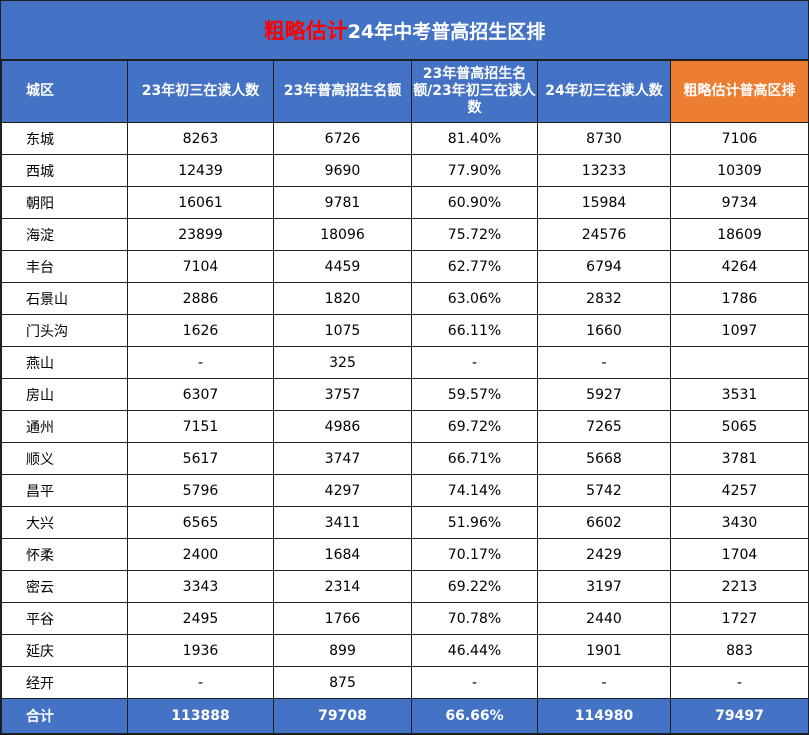  What do you see at coordinates (342, 394) in the screenshot?
I see `quota-23-cell: 3757` at bounding box center [342, 394].